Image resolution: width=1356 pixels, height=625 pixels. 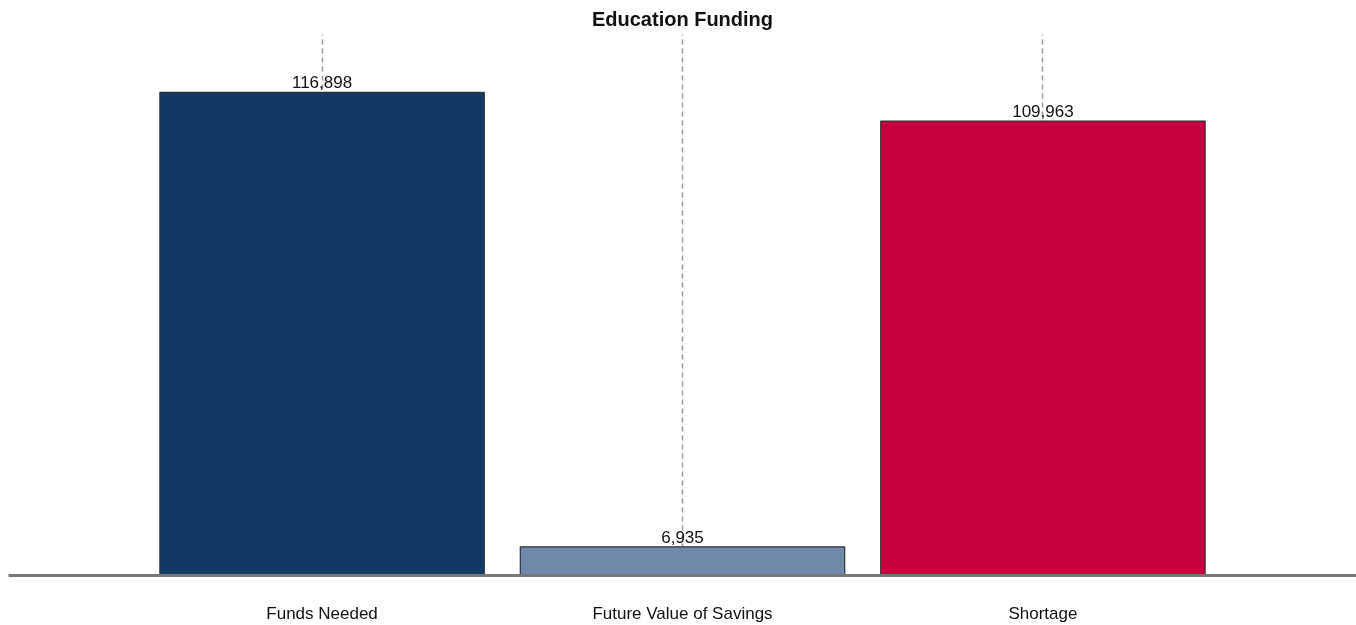 I want to click on x-tick-label: Future Value of Savings, so click(x=682, y=613).